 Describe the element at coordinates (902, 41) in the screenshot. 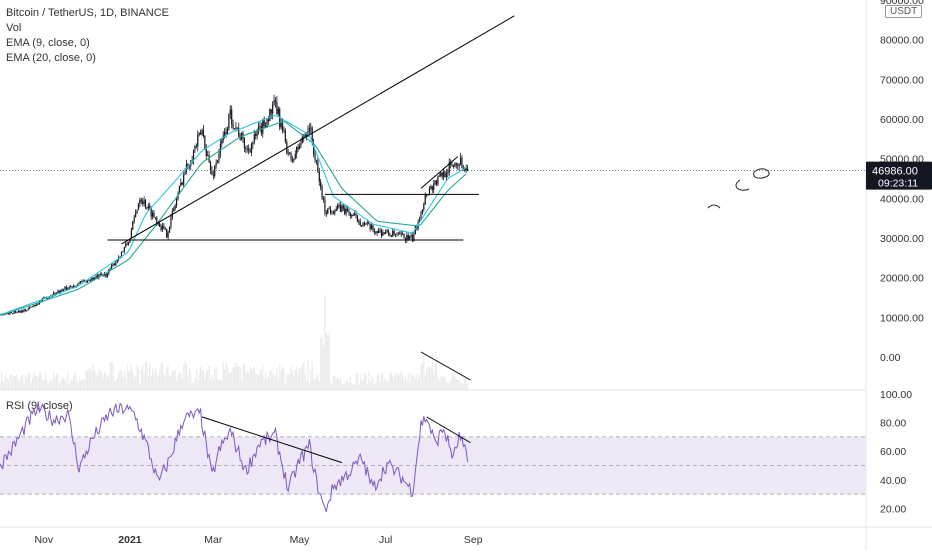

I see `price-tick-label: 80000.00` at that location.